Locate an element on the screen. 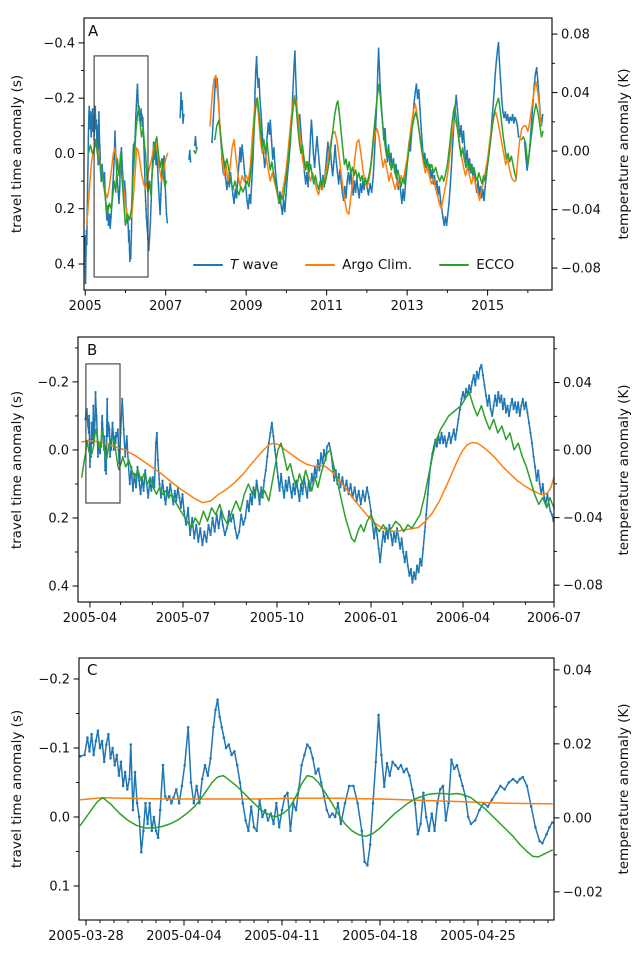 The width and height of the screenshot is (640, 960). x-tick-label: 2005-04-11 is located at coordinates (282, 936).